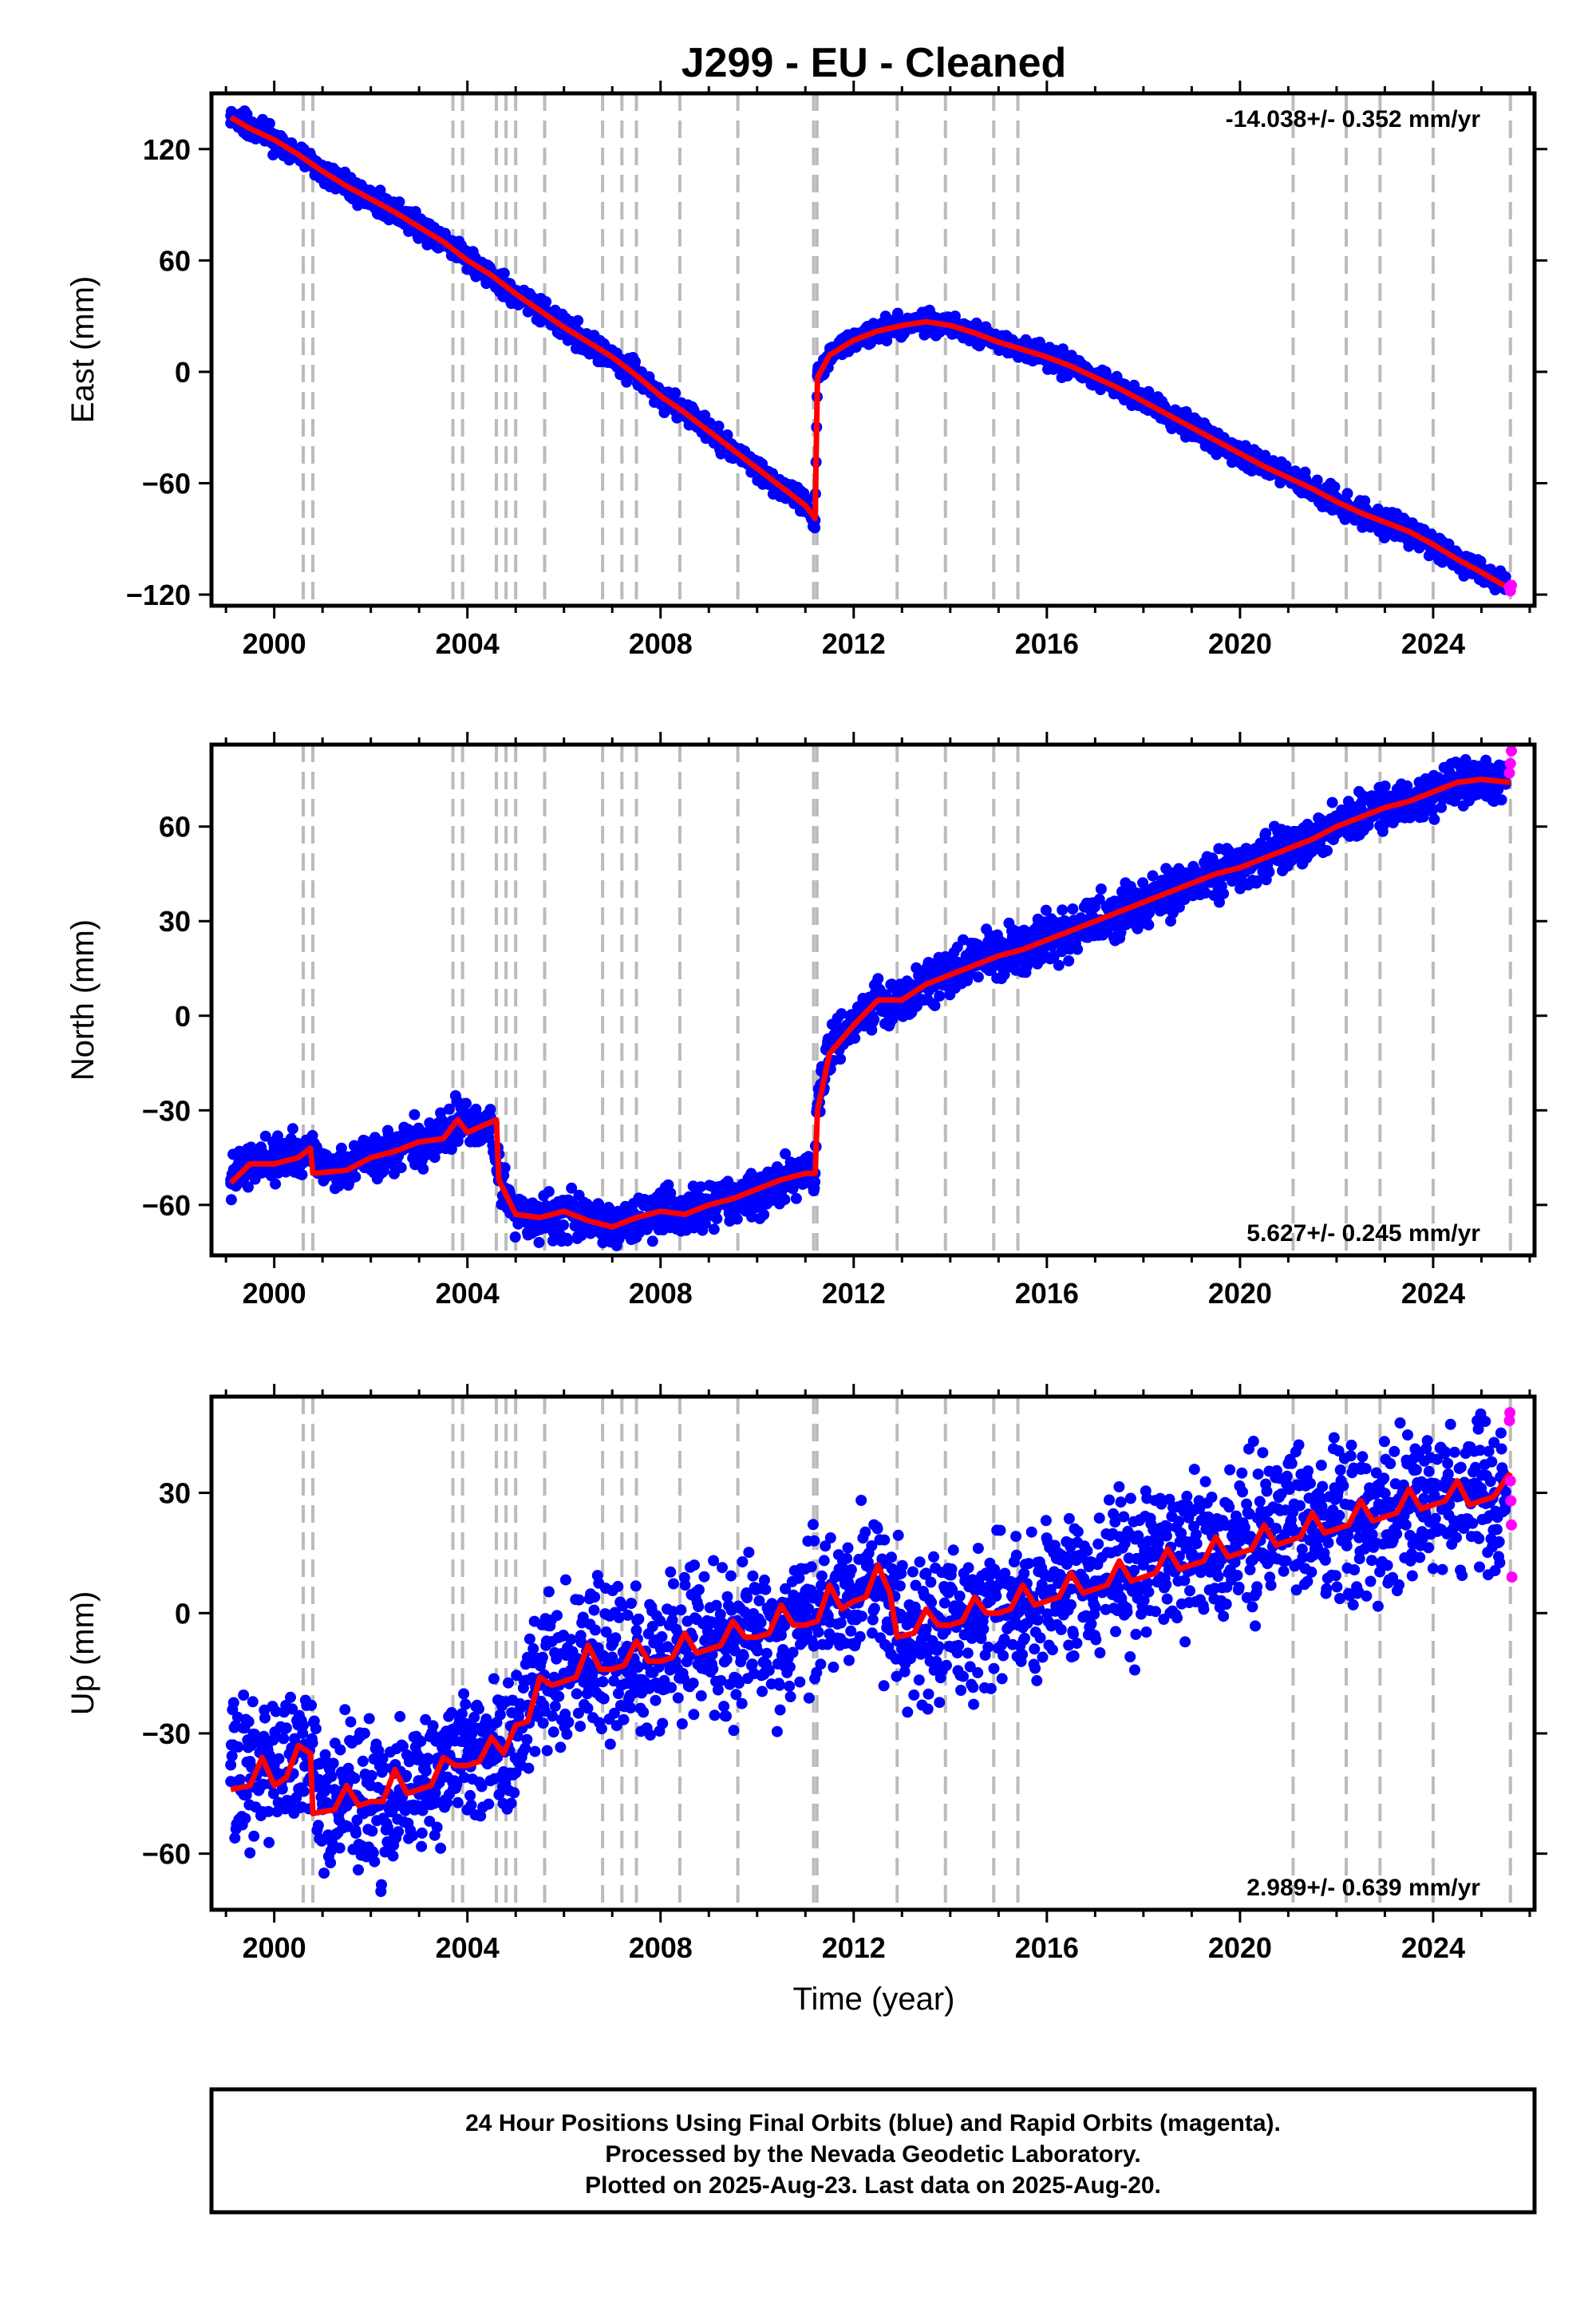  Describe the element at coordinates (167, 149) in the screenshot. I see `y-tick-label: 120` at that location.